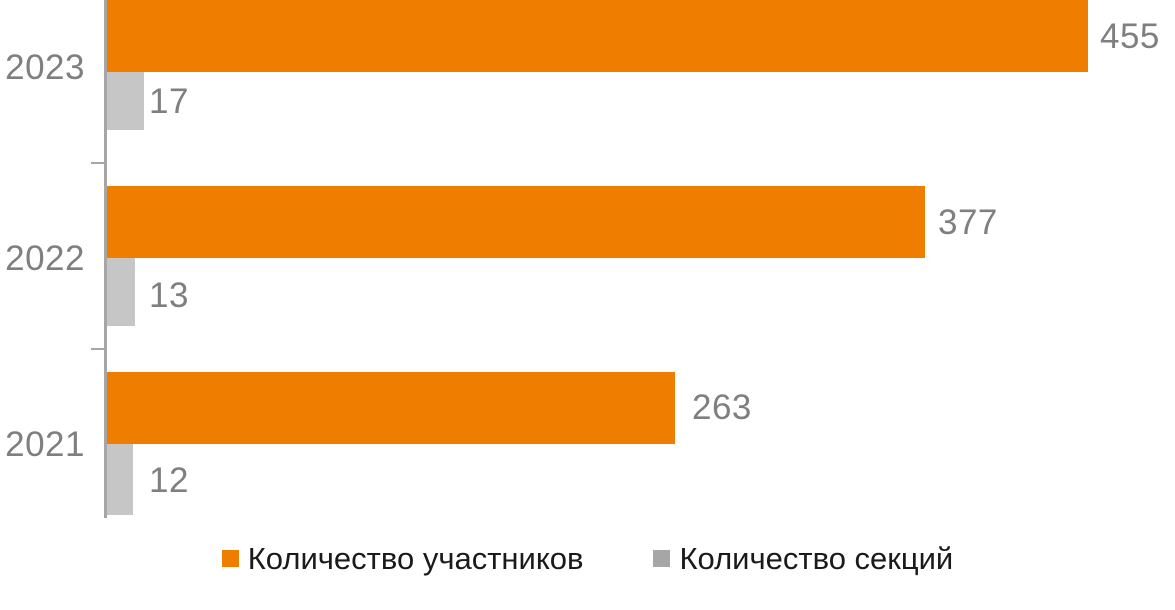  I want to click on bar-participants-2022, so click(516, 222).